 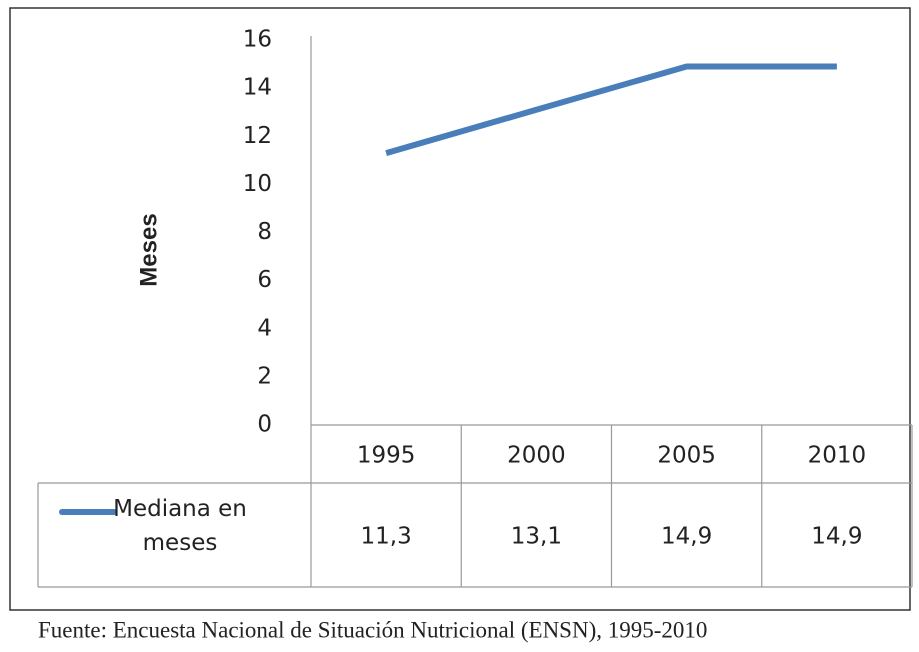 What do you see at coordinates (386, 456) in the screenshot?
I see `x-tick-label: 1995` at bounding box center [386, 456].